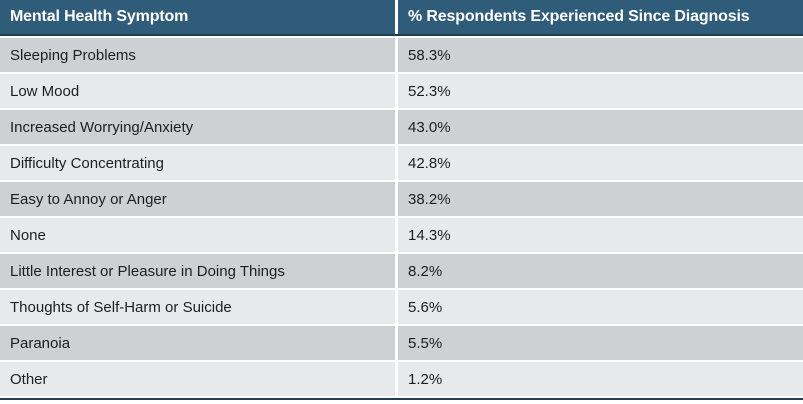 This screenshot has height=404, width=803. What do you see at coordinates (600, 379) in the screenshot?
I see `value-cell: 1.2%` at bounding box center [600, 379].